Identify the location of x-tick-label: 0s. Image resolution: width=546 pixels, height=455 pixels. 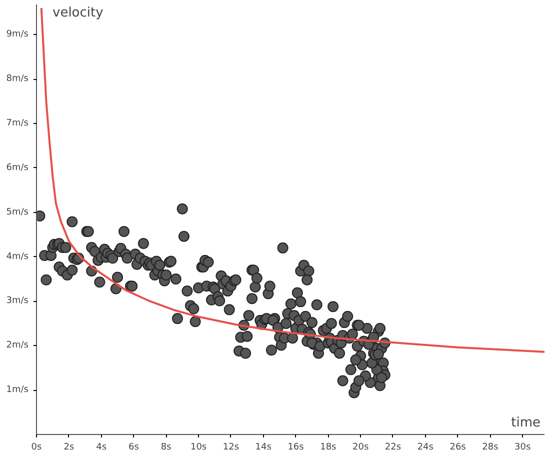
(36, 447).